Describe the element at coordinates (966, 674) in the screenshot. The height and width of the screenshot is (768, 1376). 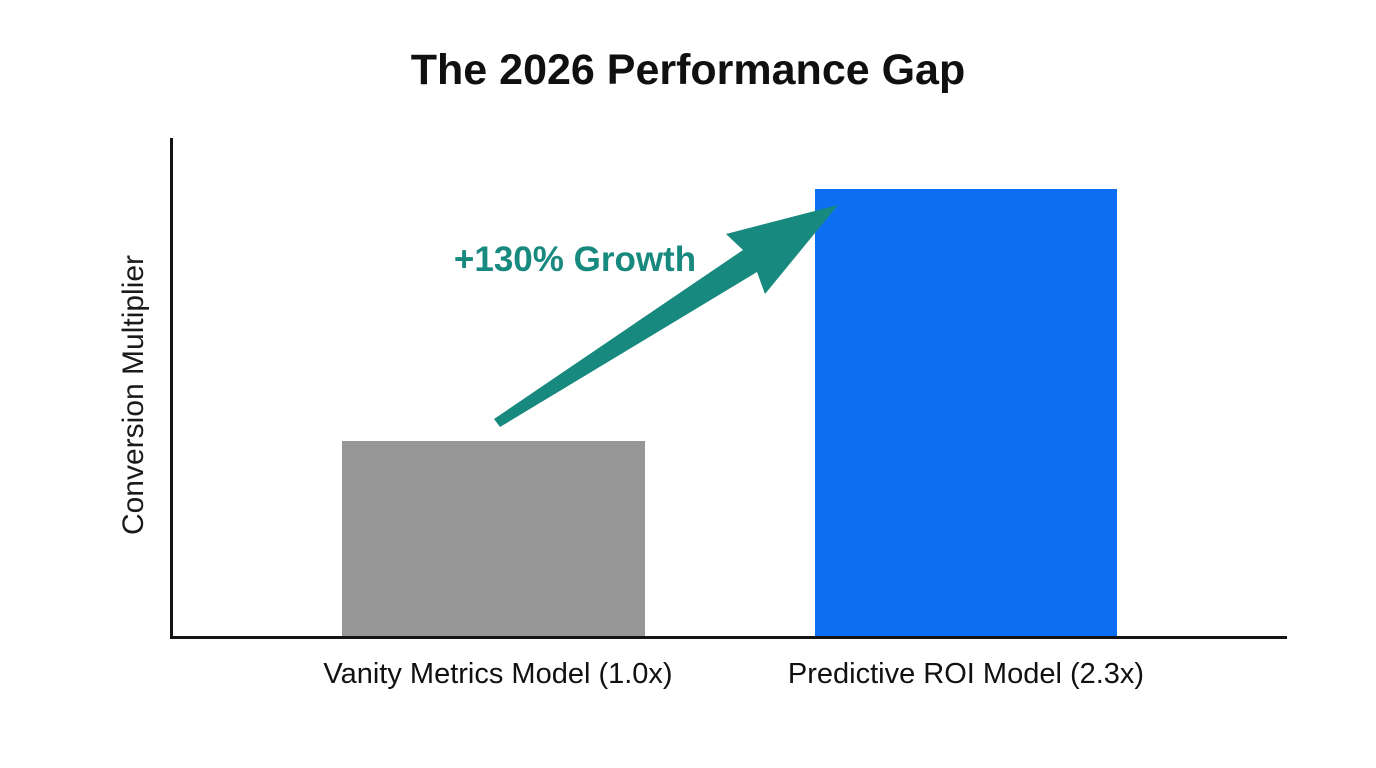
I see `x-tick-label-predictive-roi-model: Predictive ROI Model (2.3x)` at that location.